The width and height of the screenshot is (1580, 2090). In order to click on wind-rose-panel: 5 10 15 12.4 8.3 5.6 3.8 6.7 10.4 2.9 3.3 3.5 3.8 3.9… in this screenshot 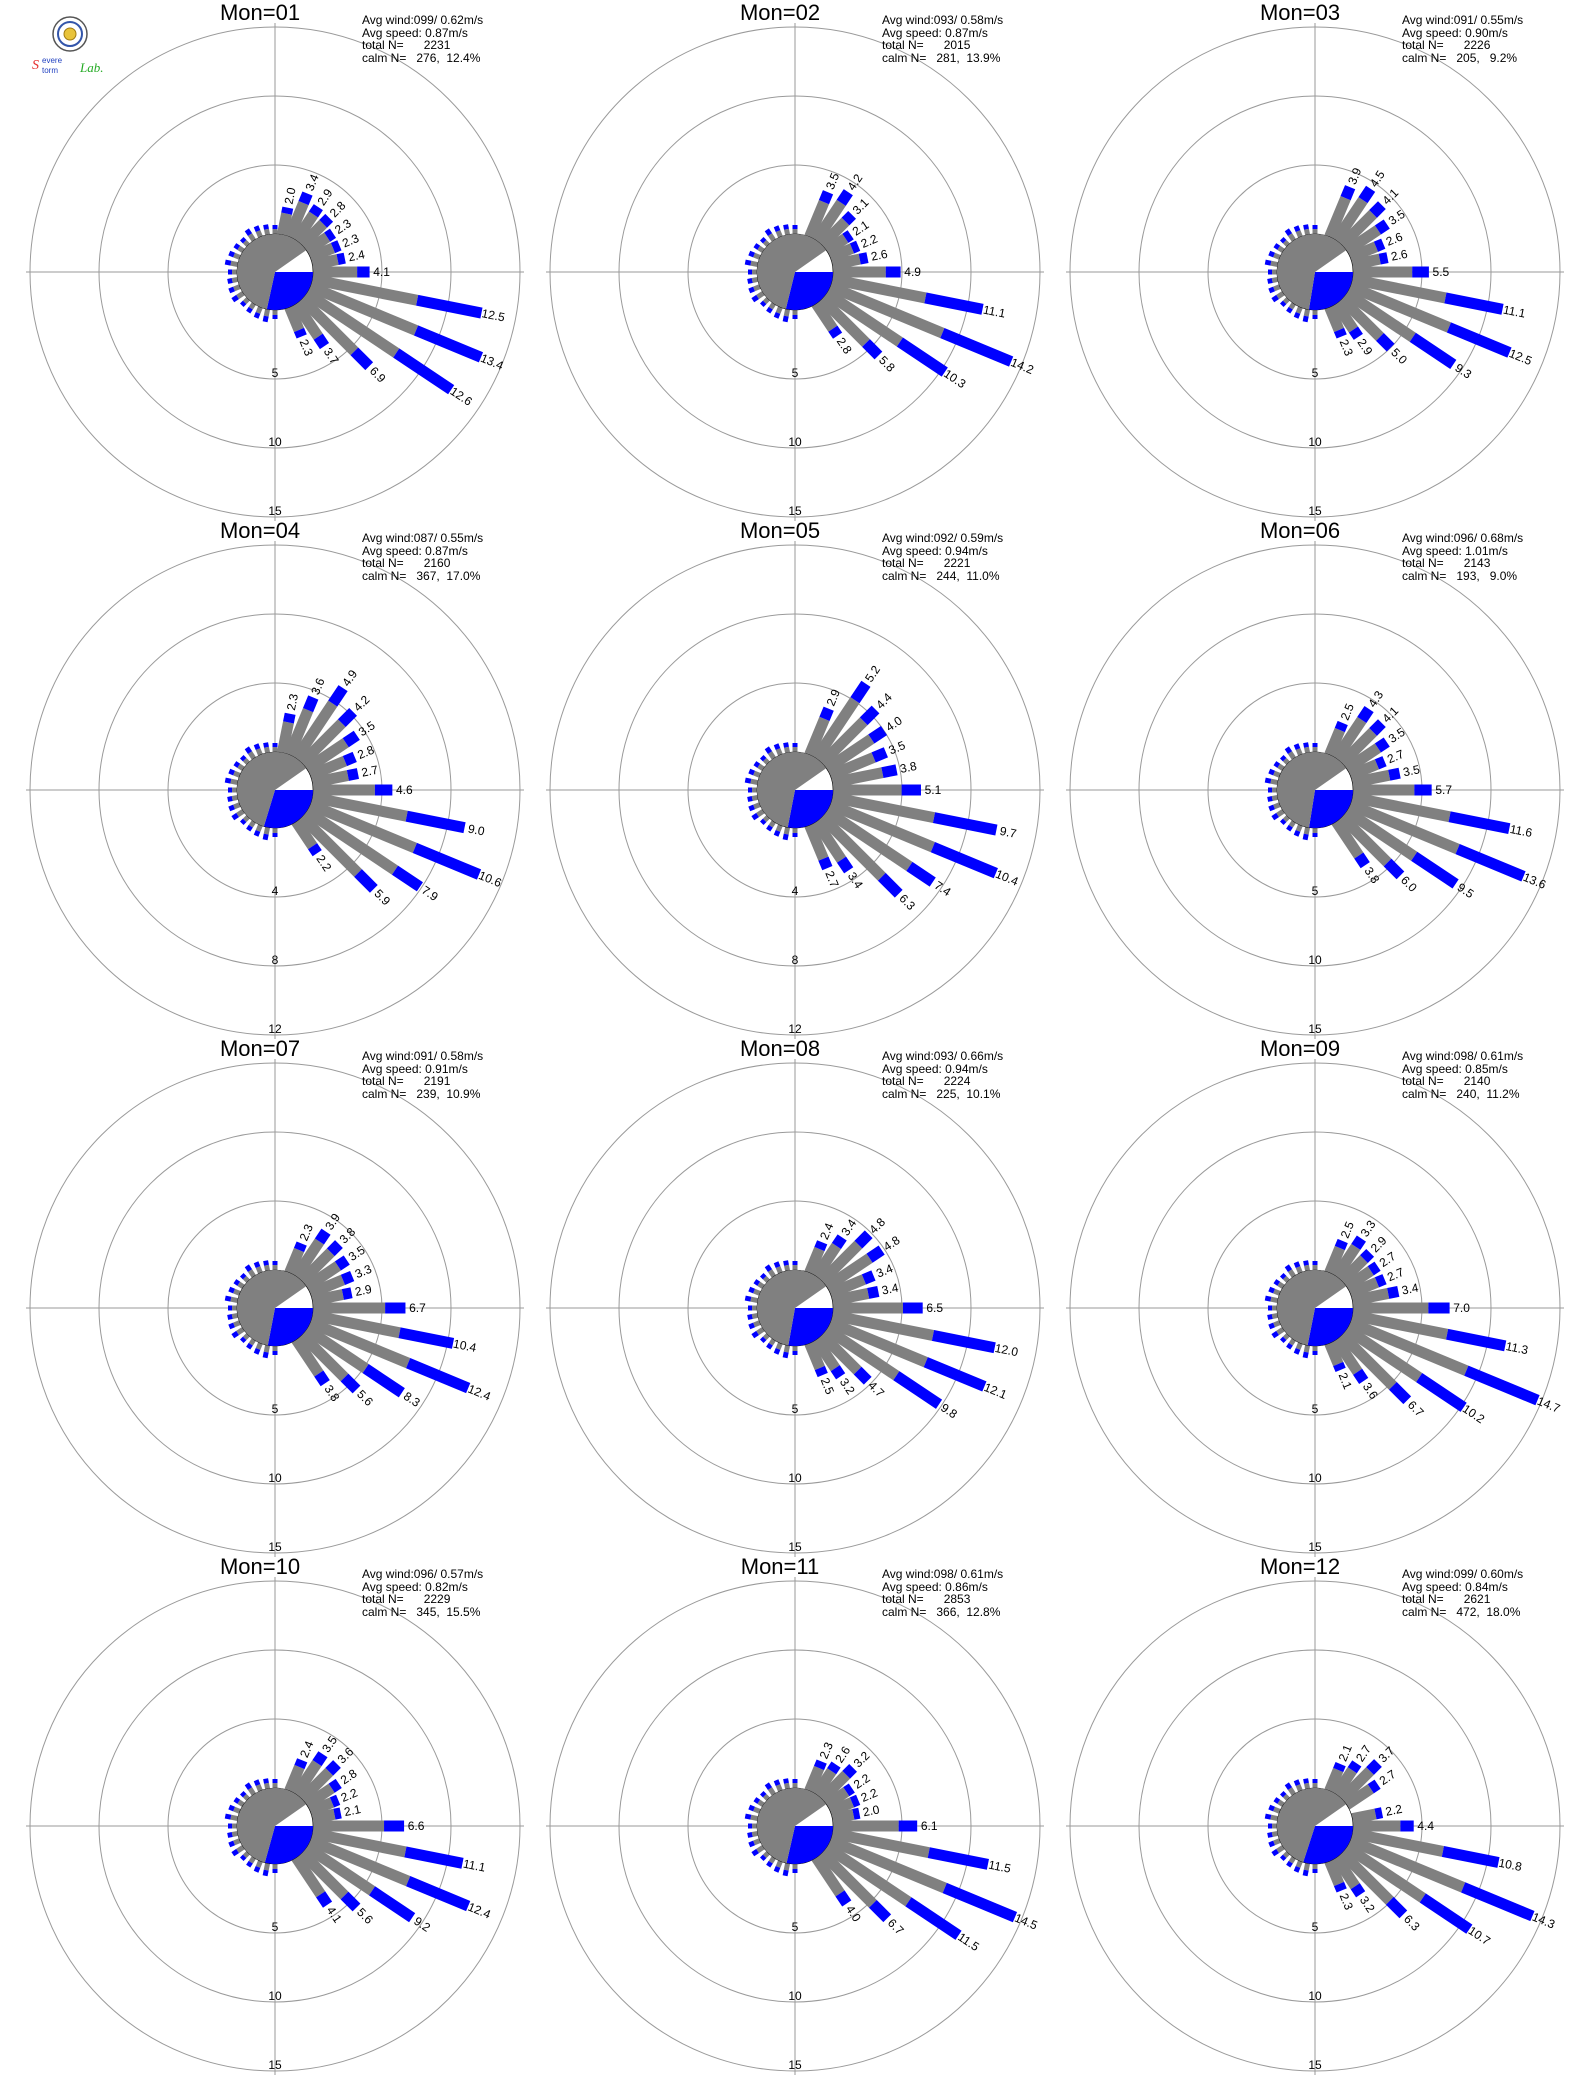, I will do `click(262, 1296)`.